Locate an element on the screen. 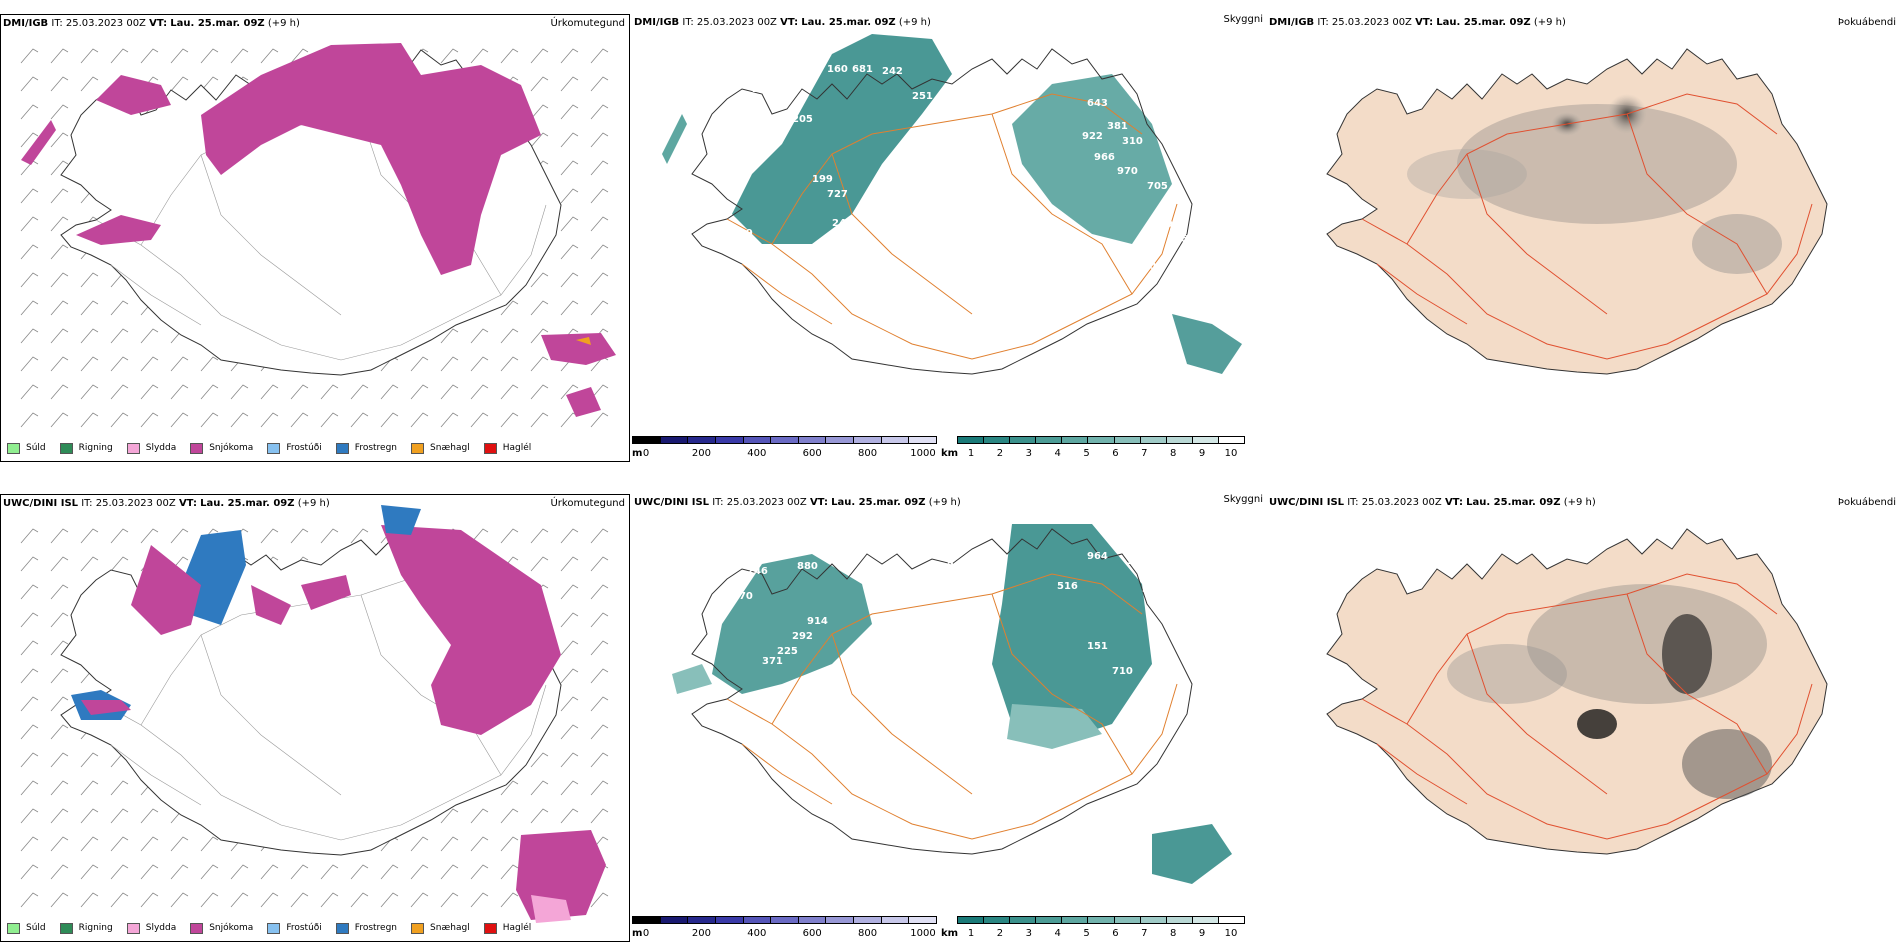  ceiling-label: 964 is located at coordinates (1097, 556).